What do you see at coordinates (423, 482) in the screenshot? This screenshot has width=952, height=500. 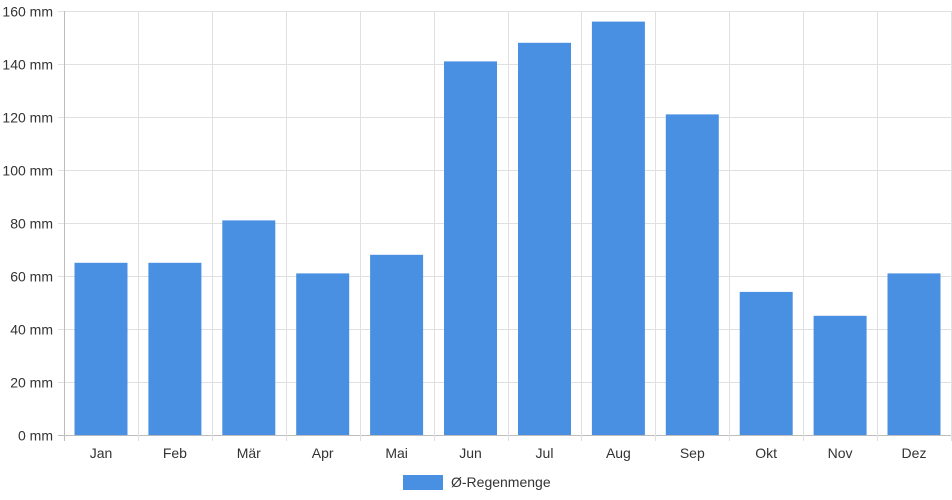 I see `legend-swatch` at bounding box center [423, 482].